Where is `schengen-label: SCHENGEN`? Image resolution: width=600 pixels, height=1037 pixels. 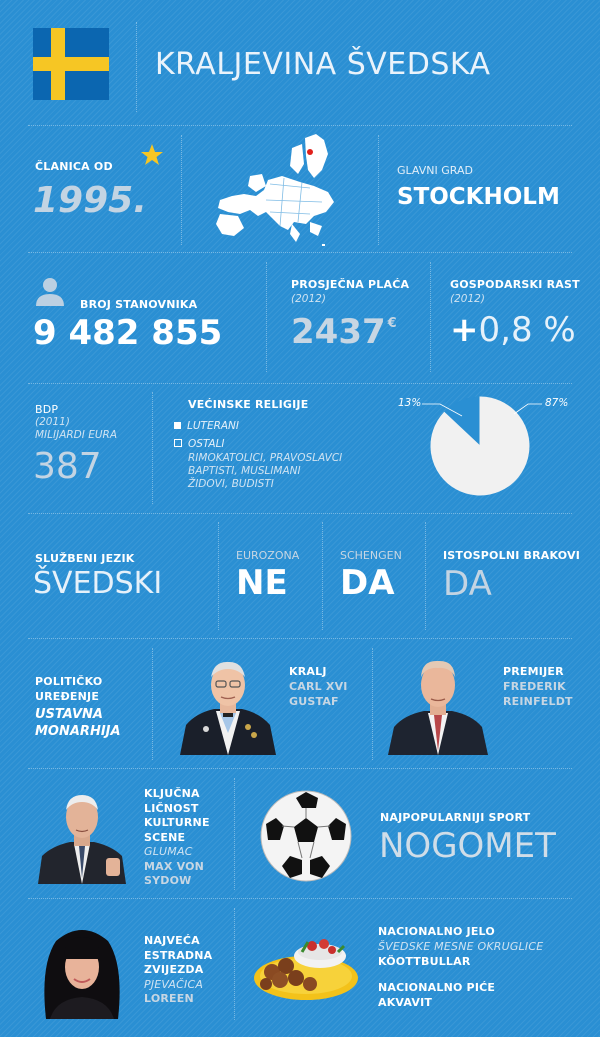
schengen-label: SCHENGEN is located at coordinates (371, 555).